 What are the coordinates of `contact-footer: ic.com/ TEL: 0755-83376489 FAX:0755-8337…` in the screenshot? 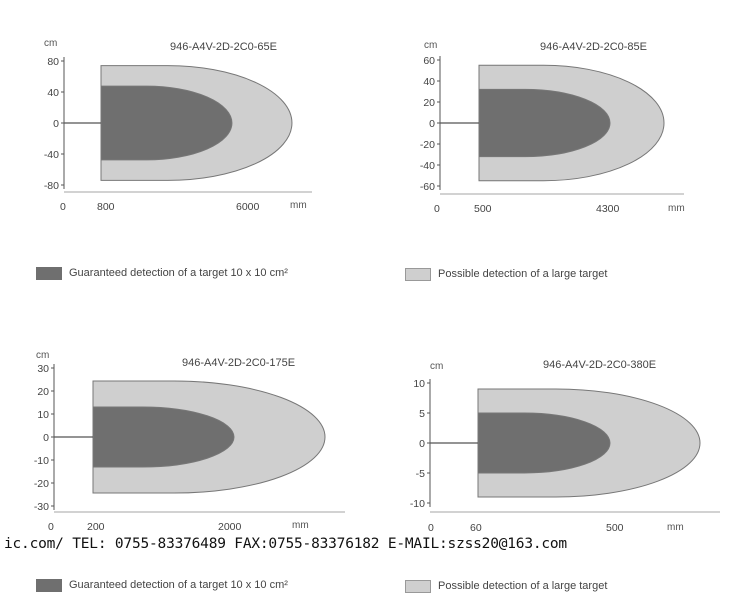 It's located at (285, 544).